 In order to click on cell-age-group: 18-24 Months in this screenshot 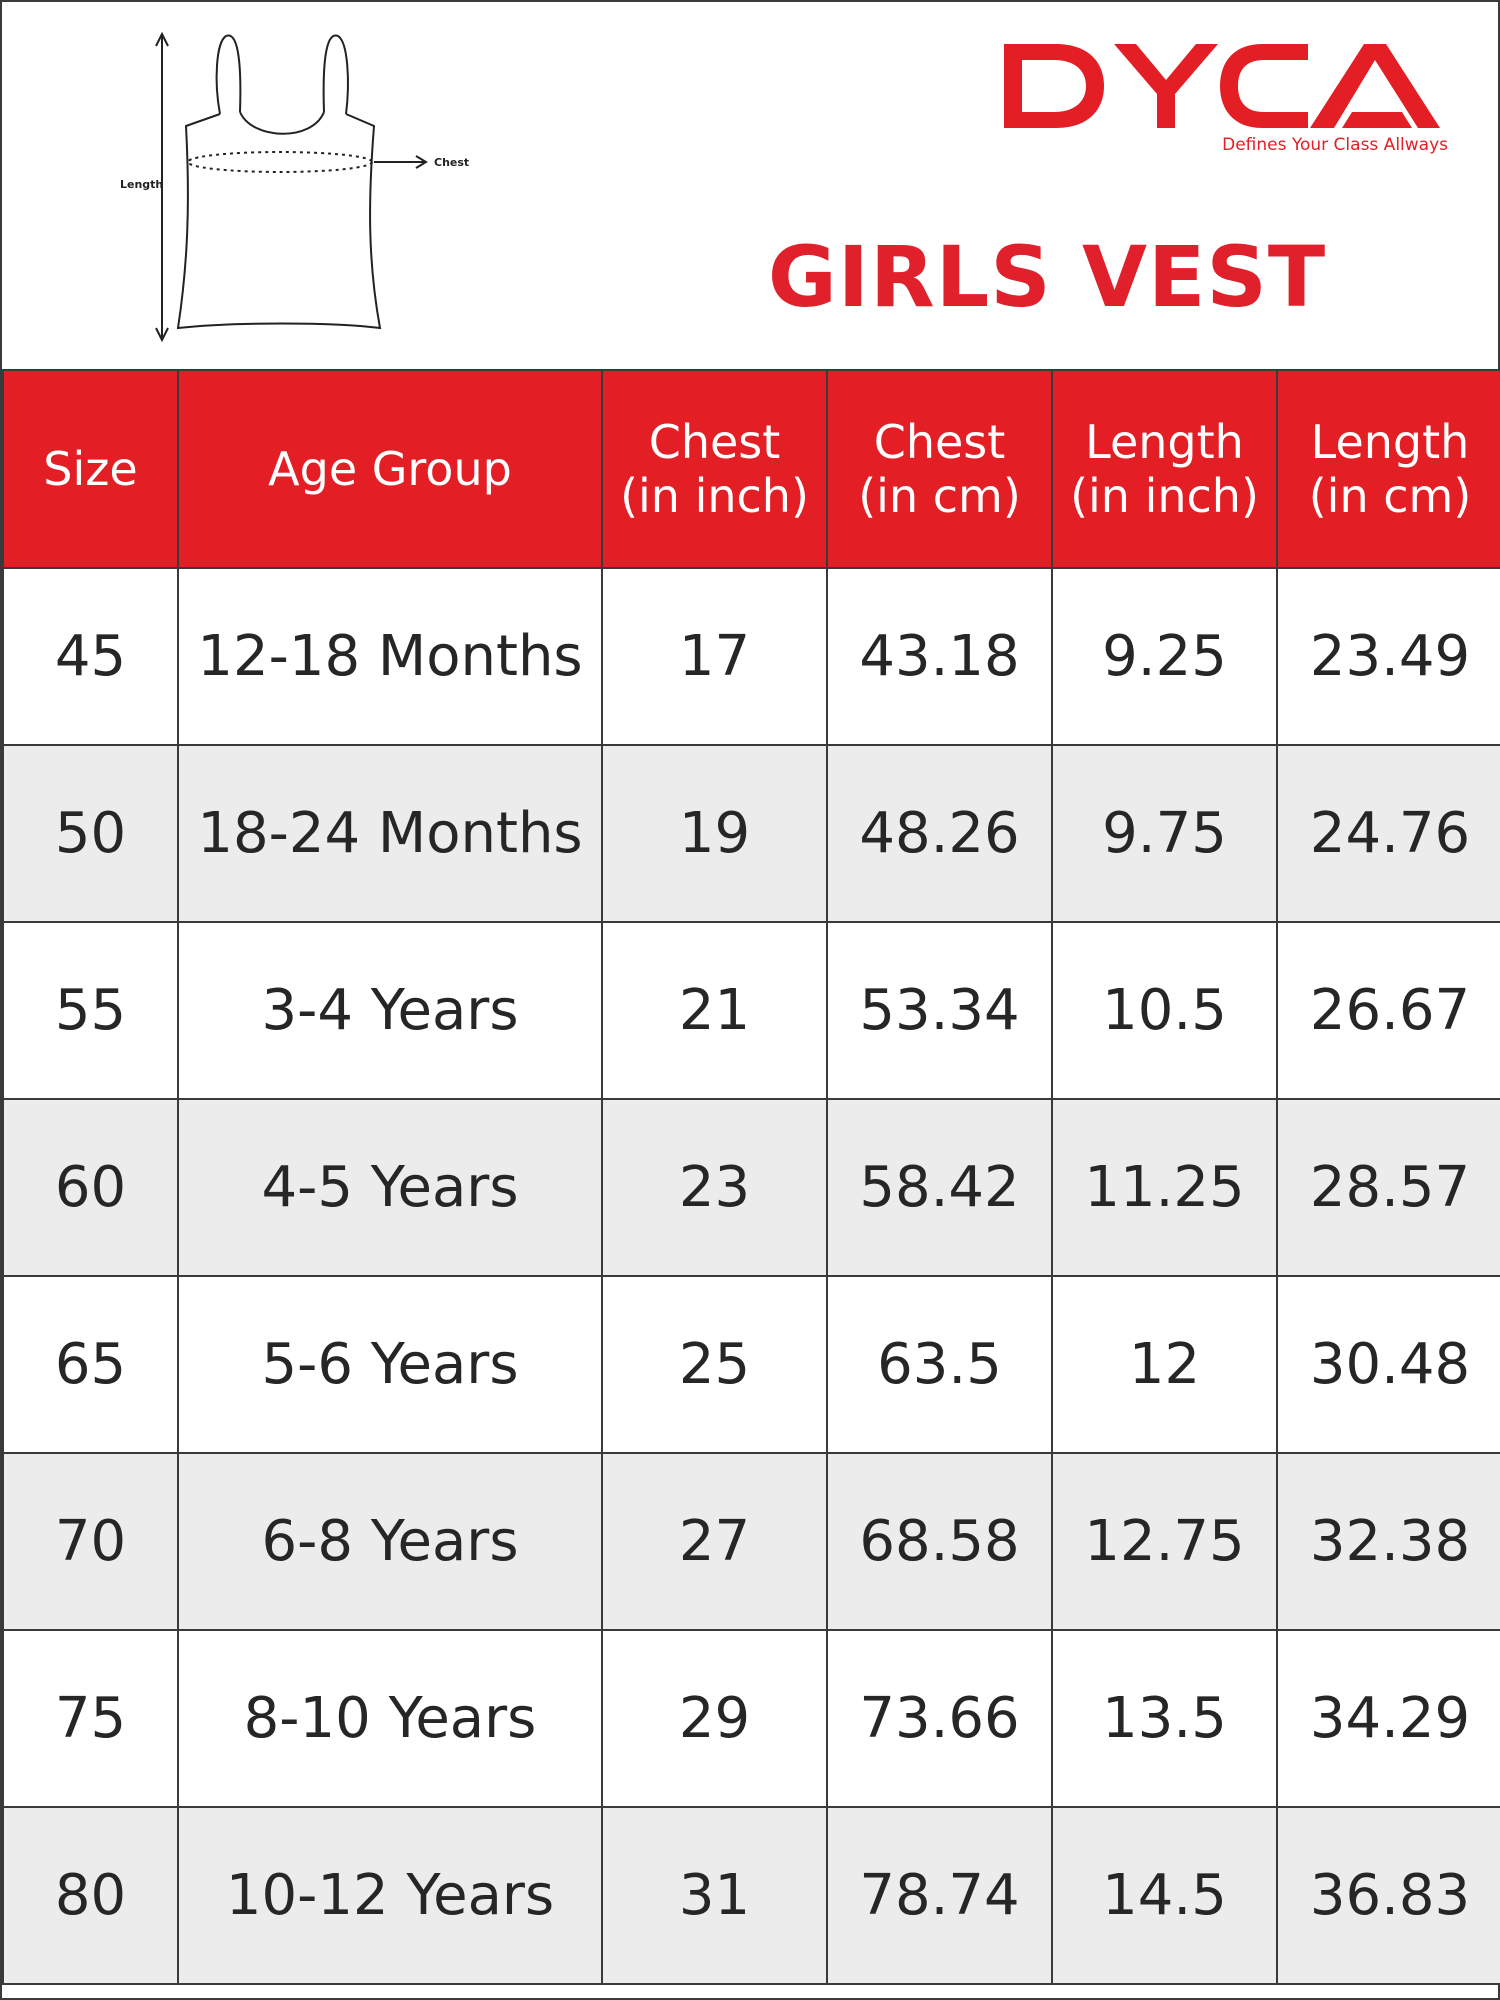, I will do `click(390, 833)`.